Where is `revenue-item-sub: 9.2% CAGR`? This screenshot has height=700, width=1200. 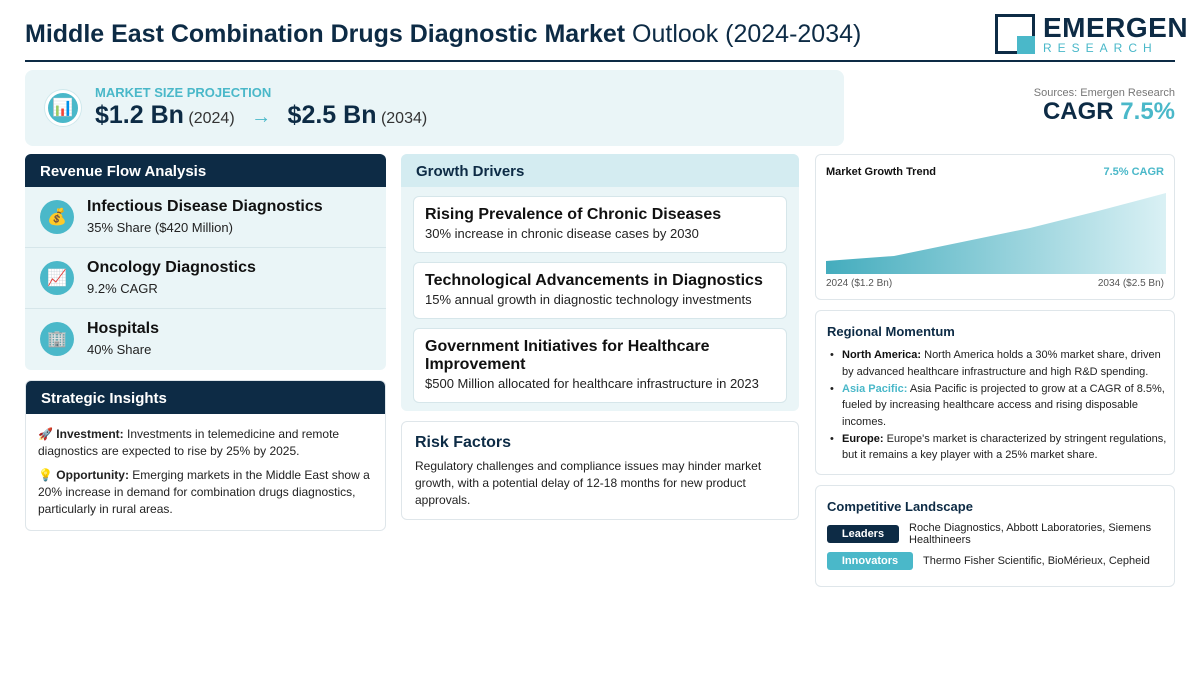 revenue-item-sub: 9.2% CAGR is located at coordinates (122, 288).